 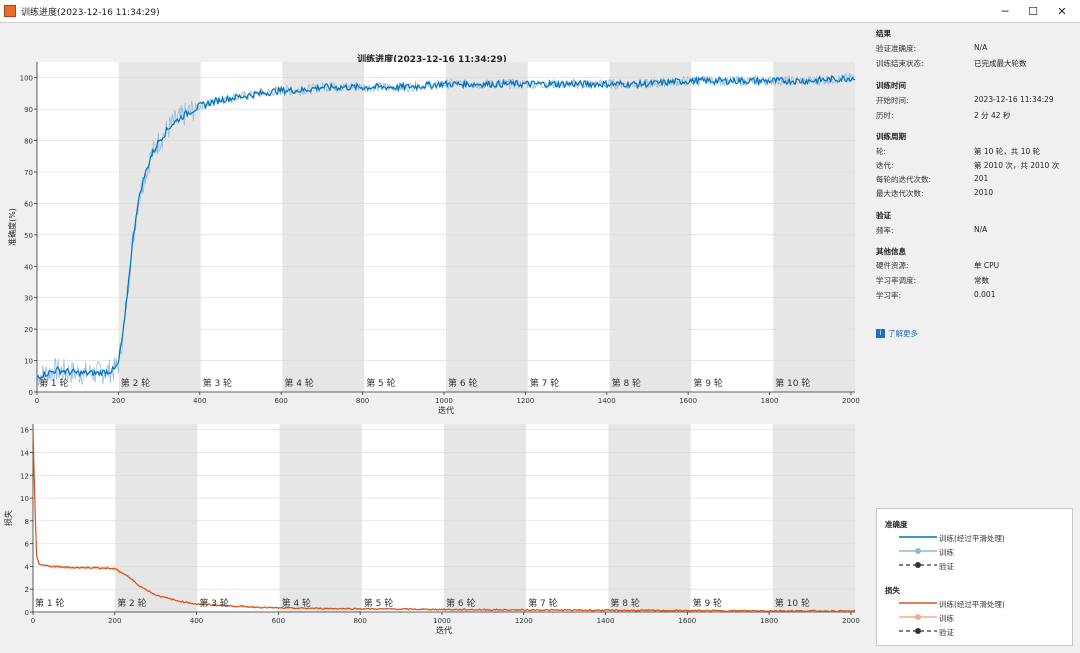 I want to click on max-iter-label: 最大迭代次数:, so click(x=900, y=193).